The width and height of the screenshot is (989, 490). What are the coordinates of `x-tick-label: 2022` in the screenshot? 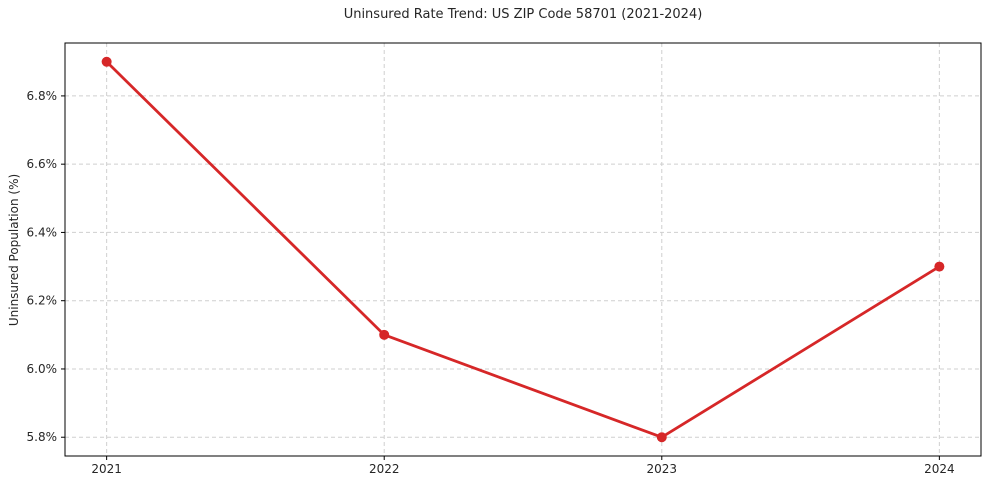 It's located at (384, 469).